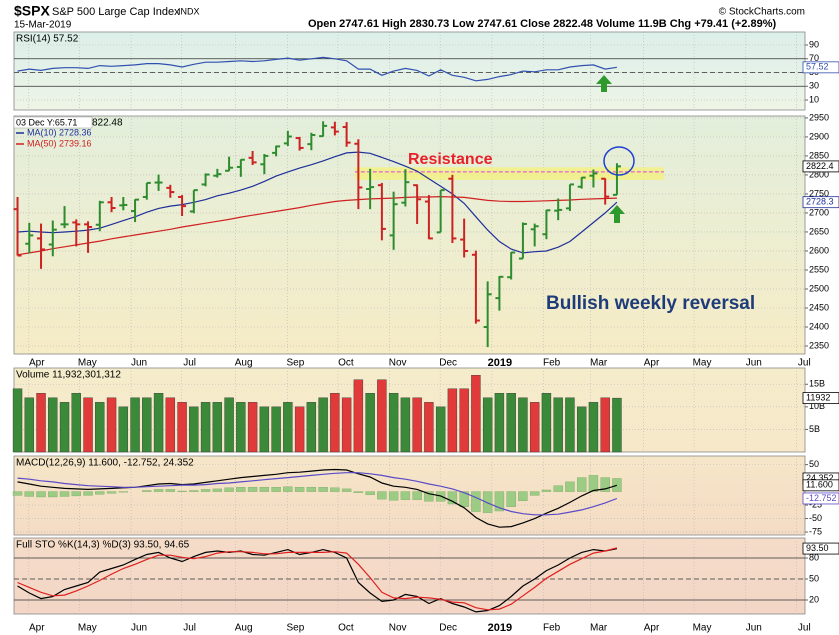 This screenshot has height=635, width=839. Describe the element at coordinates (819, 250) in the screenshot. I see `y-tick-label: 2600` at that location.